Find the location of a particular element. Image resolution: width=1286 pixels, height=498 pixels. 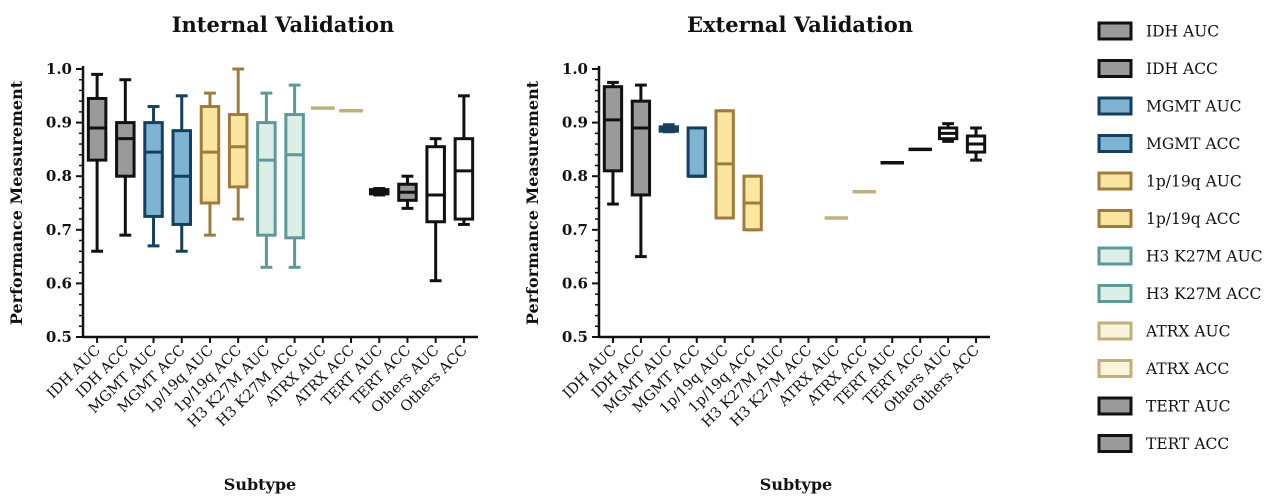

legend-item: IDH ACC is located at coordinates (1157, 68).